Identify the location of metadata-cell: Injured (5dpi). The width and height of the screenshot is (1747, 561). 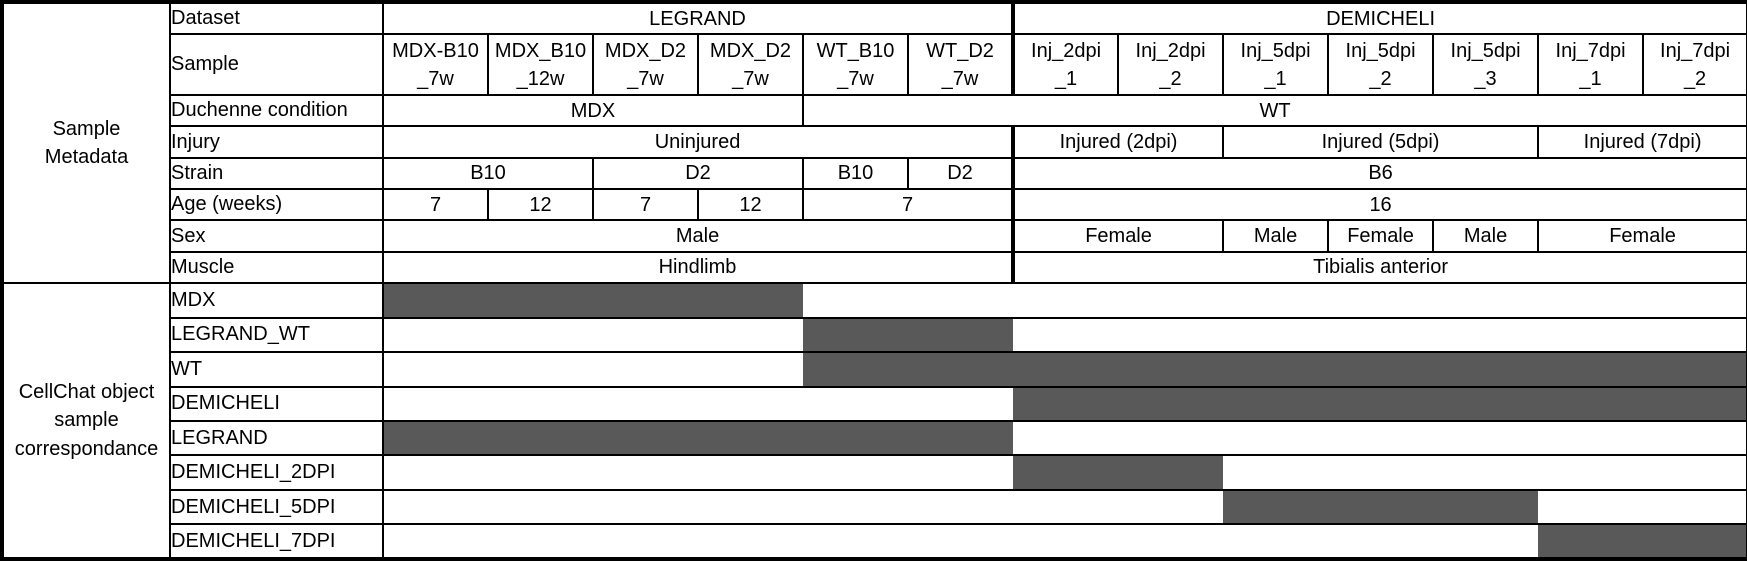
(1381, 142).